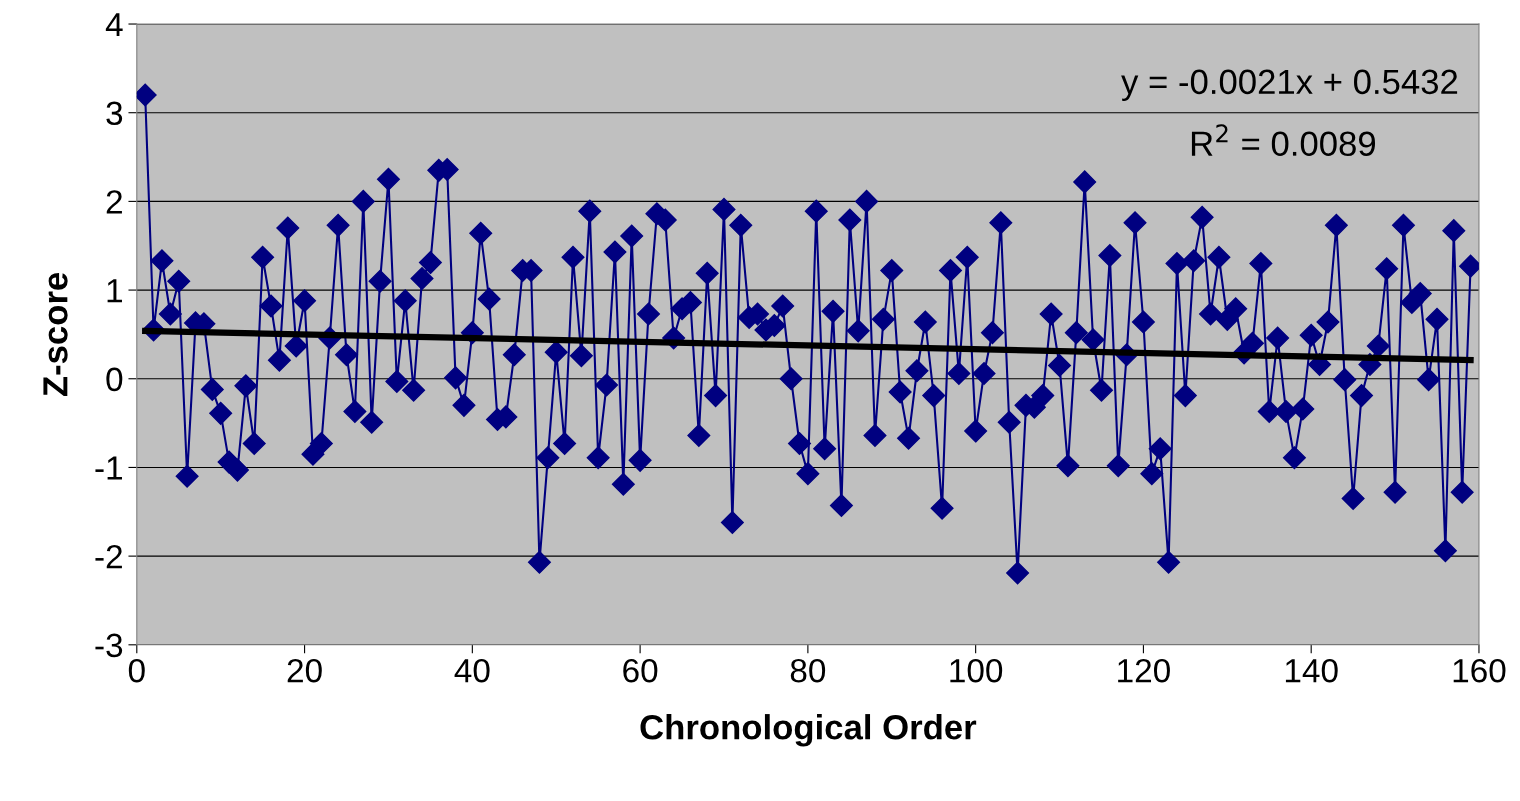  Describe the element at coordinates (55, 334) in the screenshot. I see `y-axis-title: Z-score` at that location.